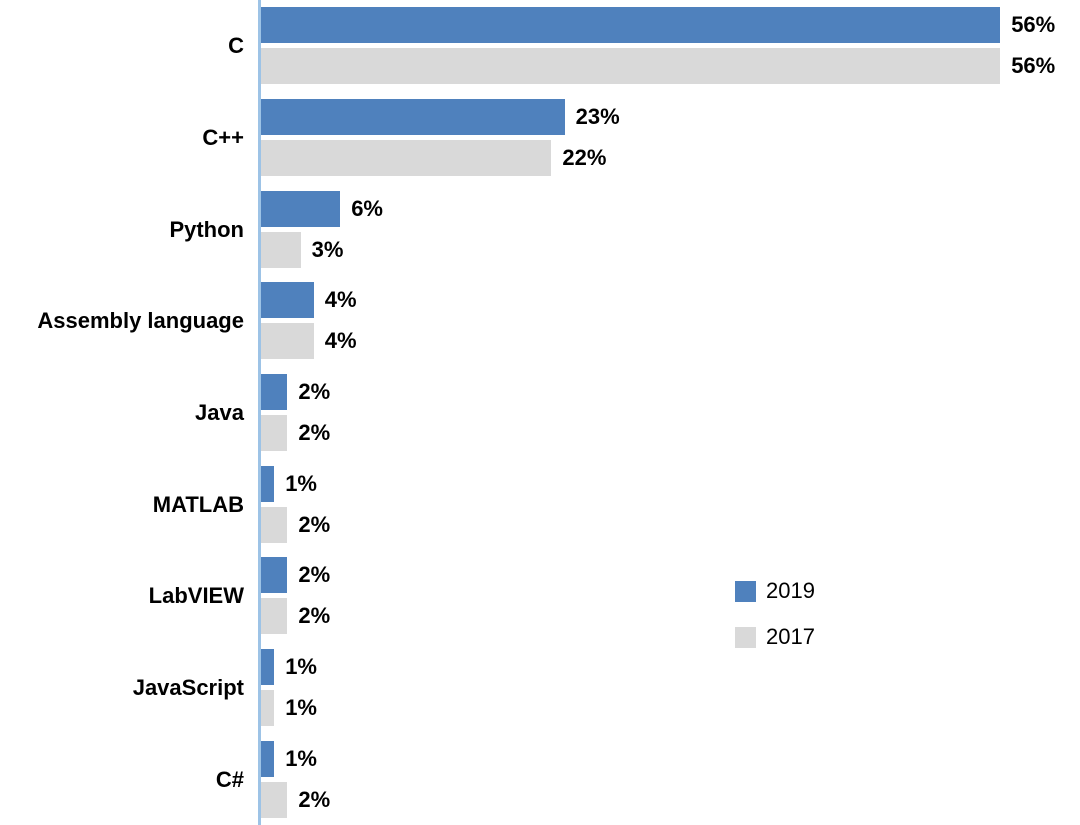 Image resolution: width=1080 pixels, height=825 pixels. I want to click on legend-swatch-2017, so click(745, 637).